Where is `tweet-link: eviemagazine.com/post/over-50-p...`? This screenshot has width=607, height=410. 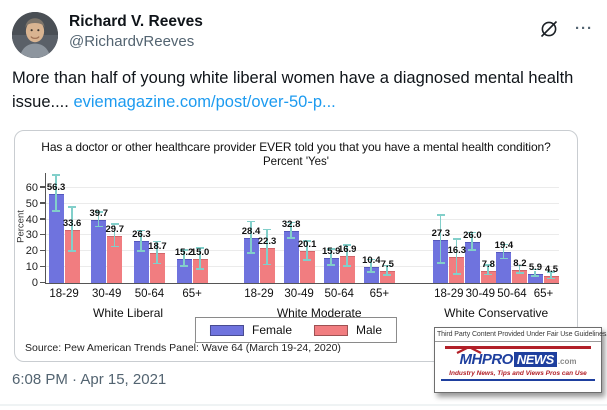
tweet-link: eviemagazine.com/post/over-50-p... is located at coordinates (204, 102).